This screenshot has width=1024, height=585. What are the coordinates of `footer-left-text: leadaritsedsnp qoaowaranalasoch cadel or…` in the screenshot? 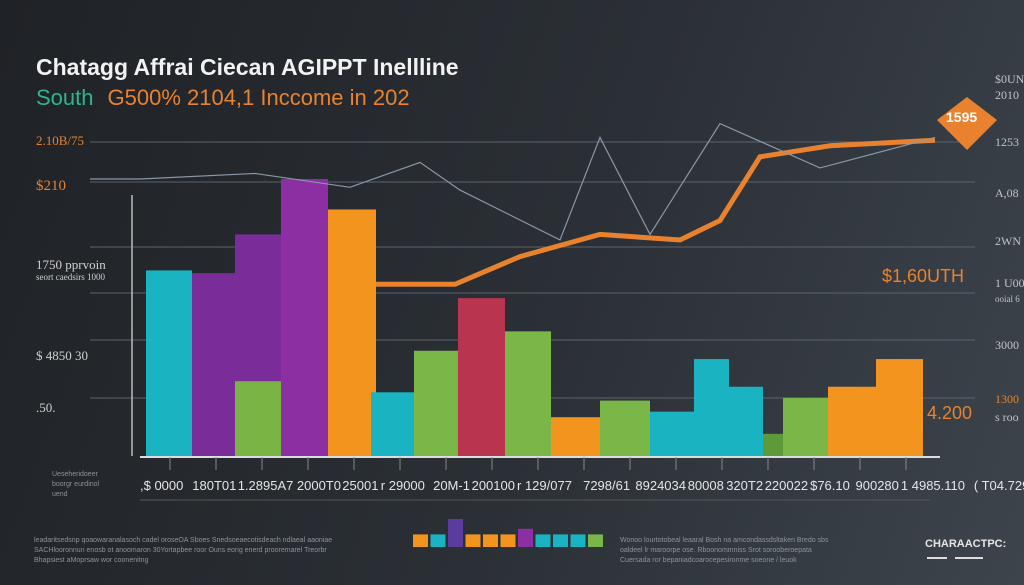 It's located at (183, 551).